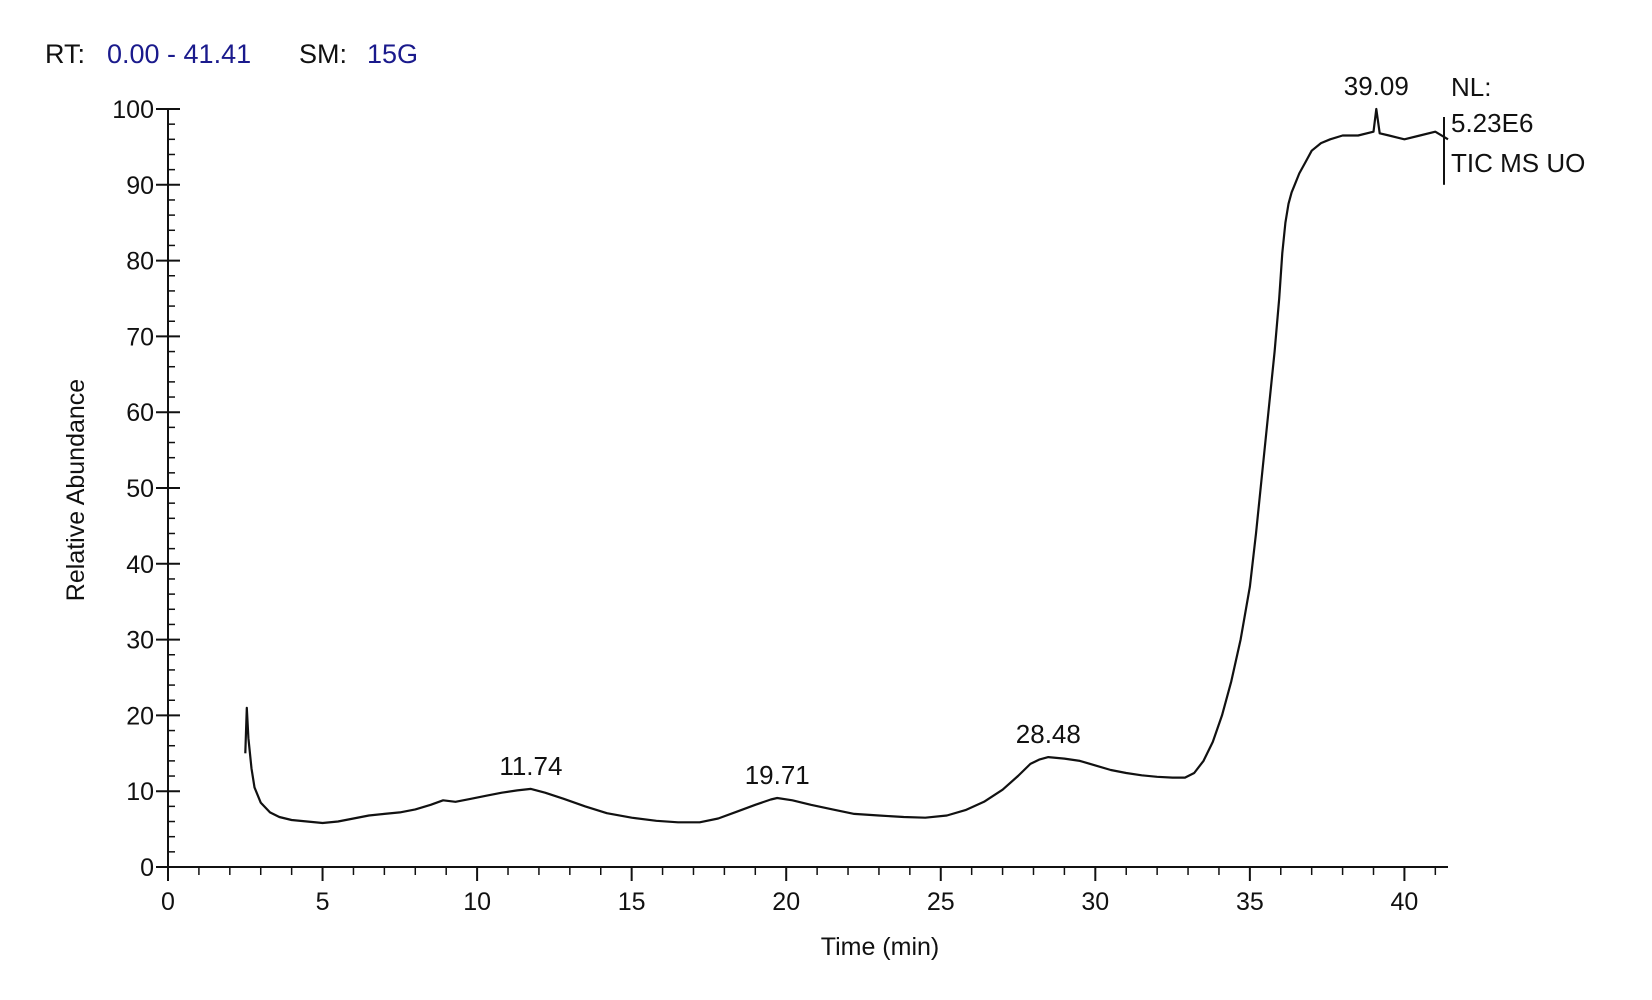 The width and height of the screenshot is (1652, 1000). Describe the element at coordinates (140, 792) in the screenshot. I see `y-tick-label: 10` at that location.